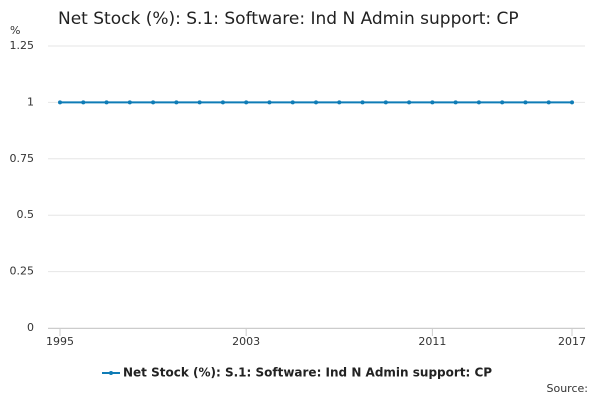  I want to click on y-tick-label: 1, so click(30, 101).